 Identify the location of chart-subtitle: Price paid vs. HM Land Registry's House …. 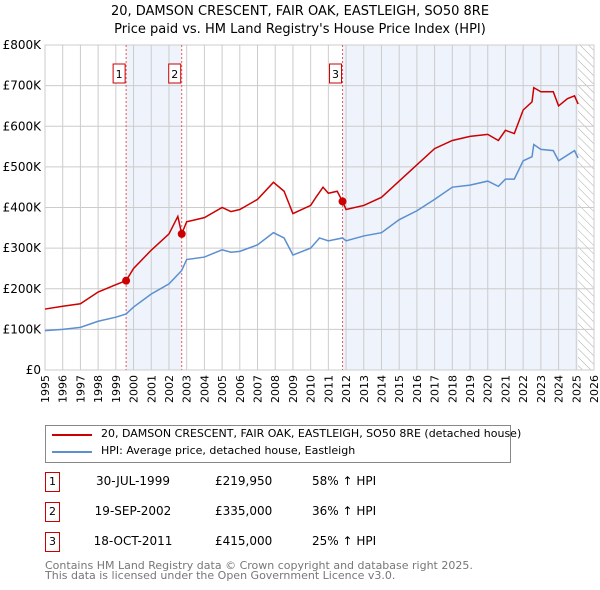
(300, 29).